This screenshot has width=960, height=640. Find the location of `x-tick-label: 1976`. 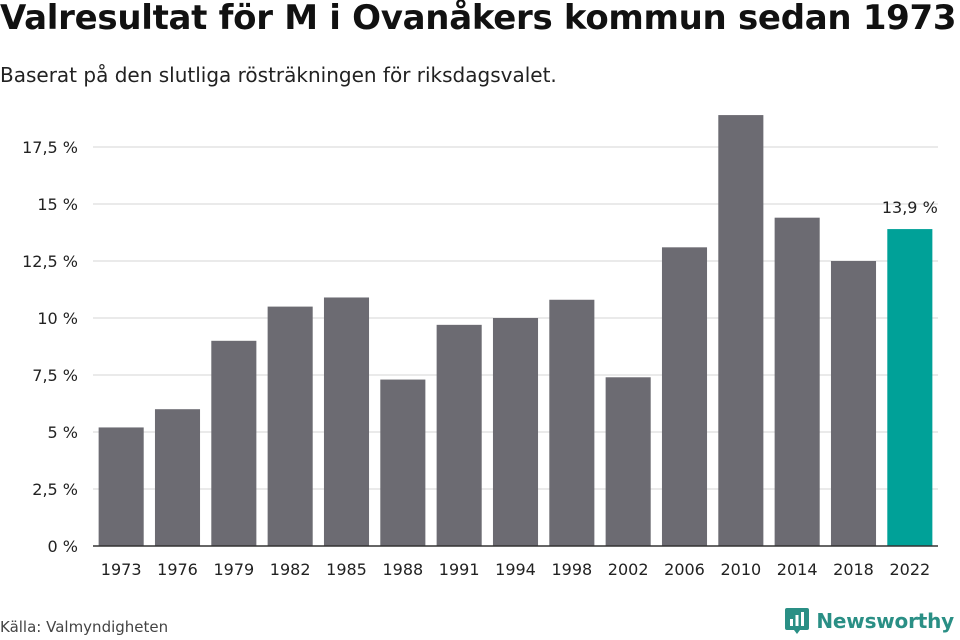

x-tick-label: 1976 is located at coordinates (177, 569).